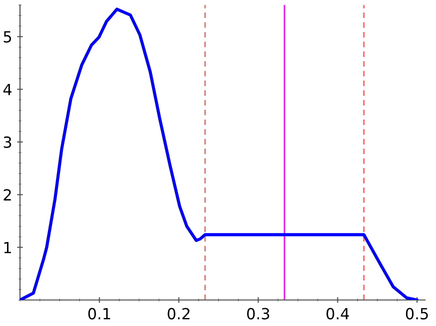 The width and height of the screenshot is (436, 326). I want to click on y-tick-label: 2, so click(7, 194).